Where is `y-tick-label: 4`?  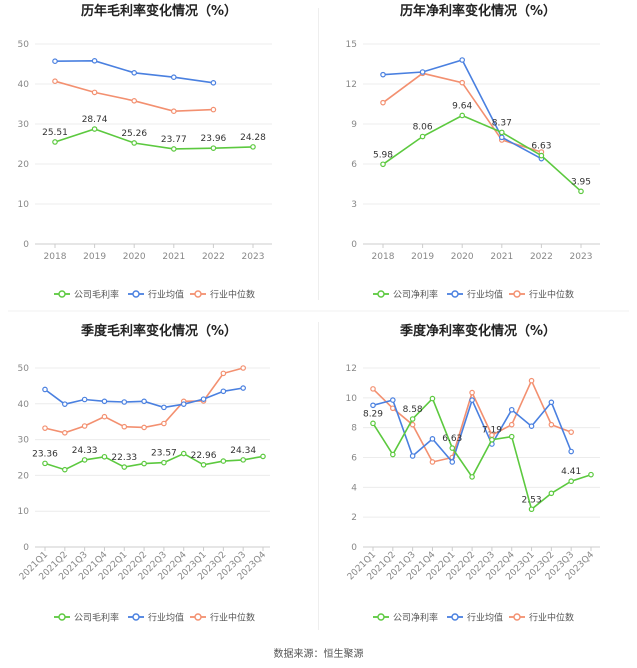
y-tick-label: 4 is located at coordinates (354, 488).